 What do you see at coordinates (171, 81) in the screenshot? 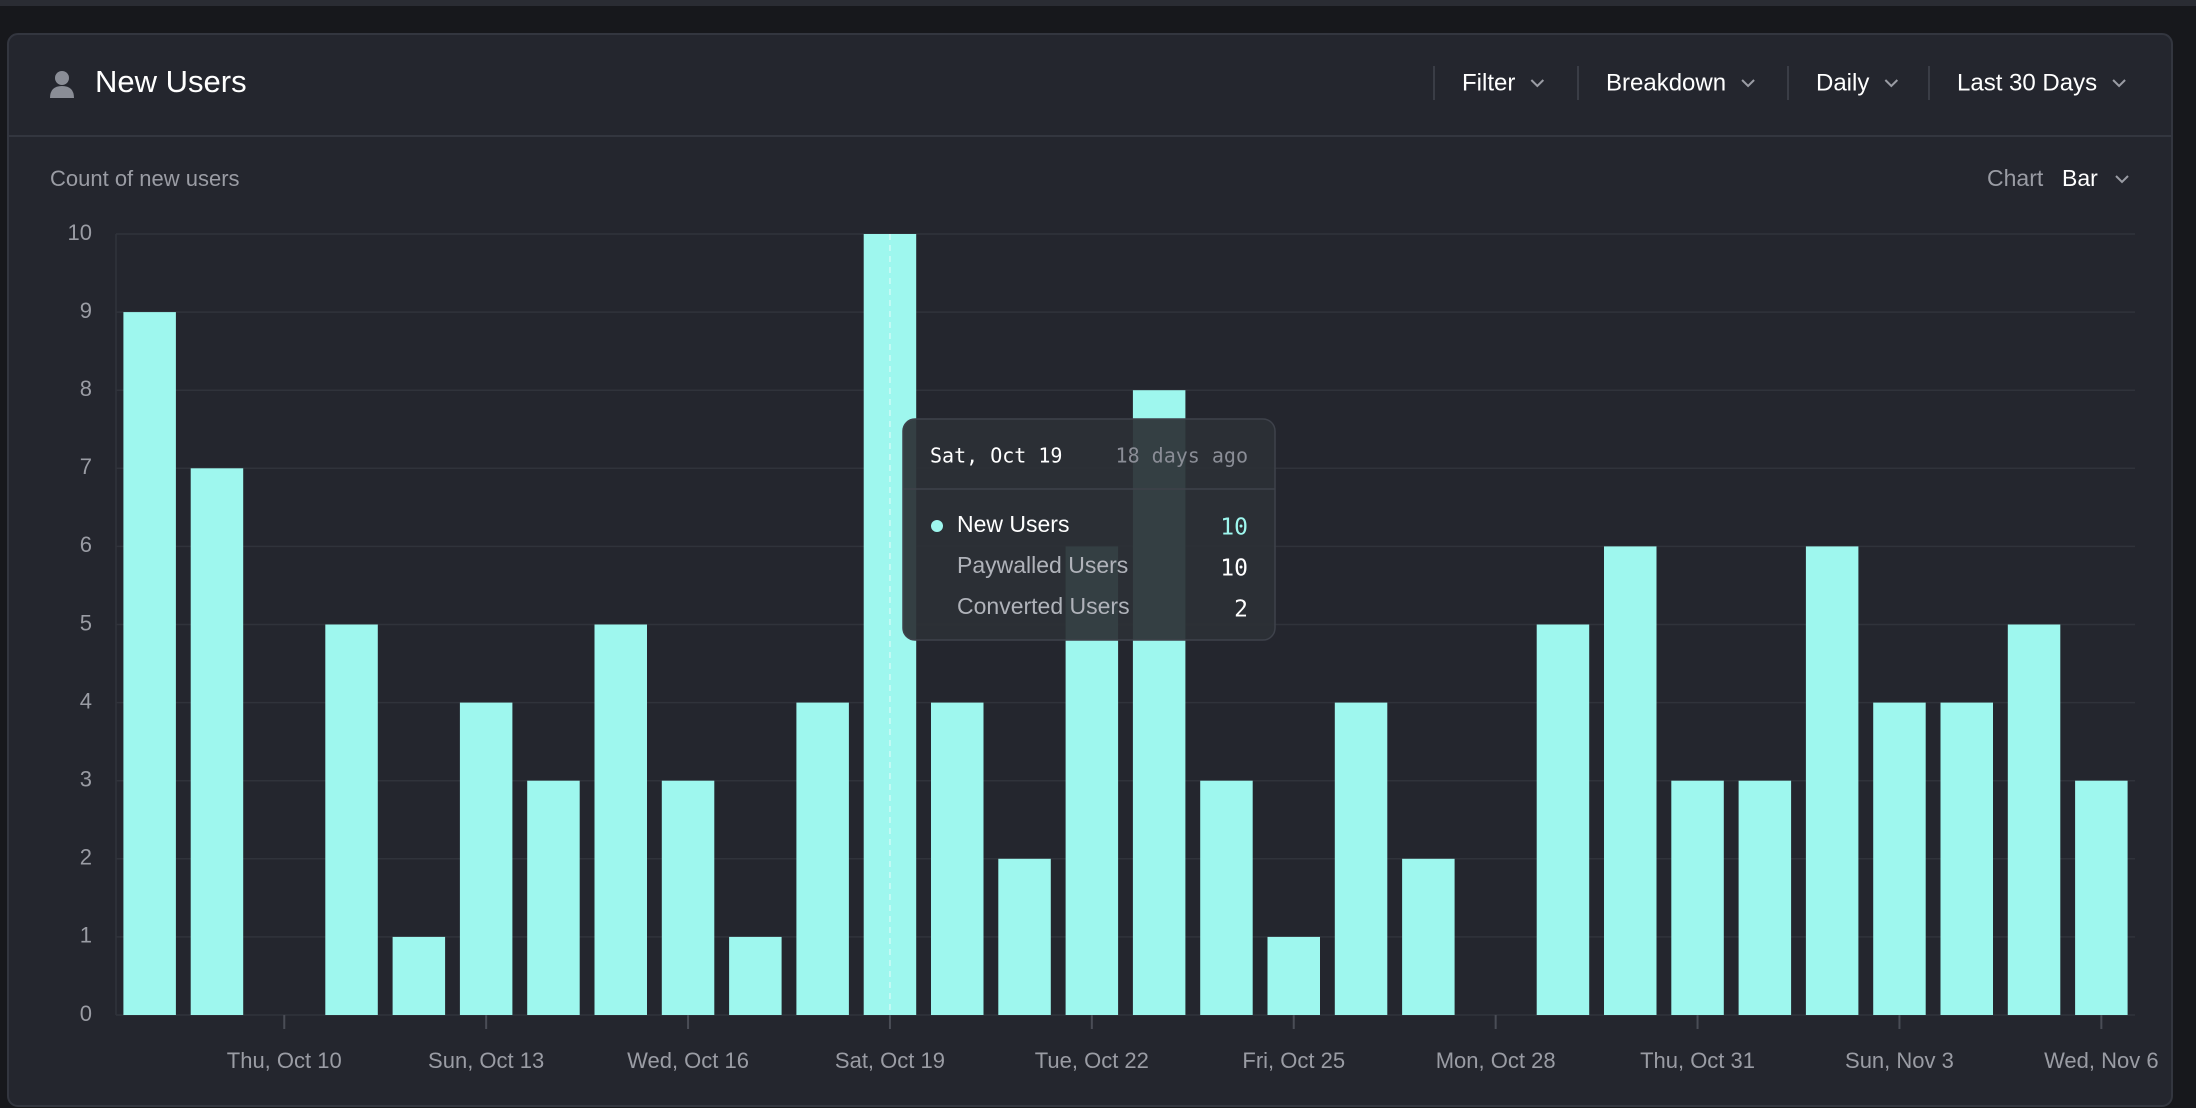
I see `page-title: New Users` at bounding box center [171, 81].